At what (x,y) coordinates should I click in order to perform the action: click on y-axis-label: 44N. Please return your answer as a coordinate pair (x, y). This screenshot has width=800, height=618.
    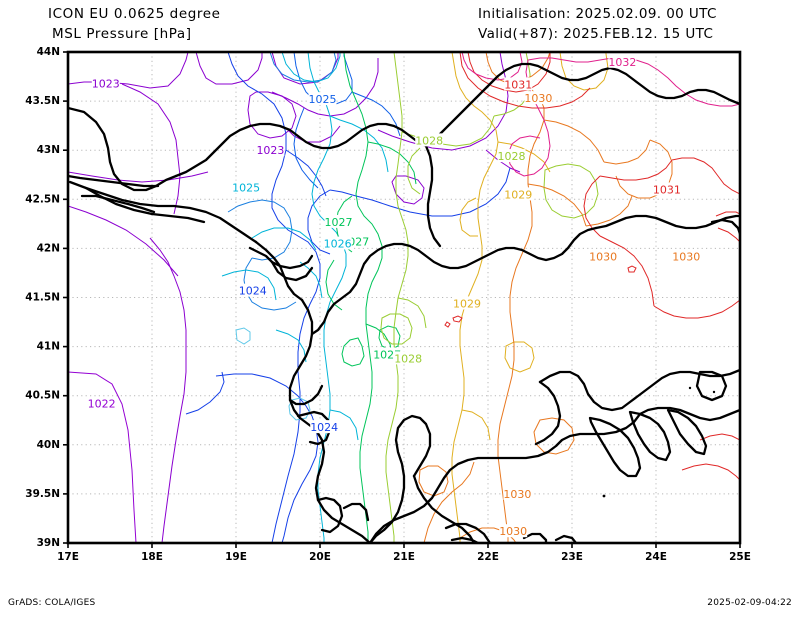
    Looking at the image, I should click on (48, 52).